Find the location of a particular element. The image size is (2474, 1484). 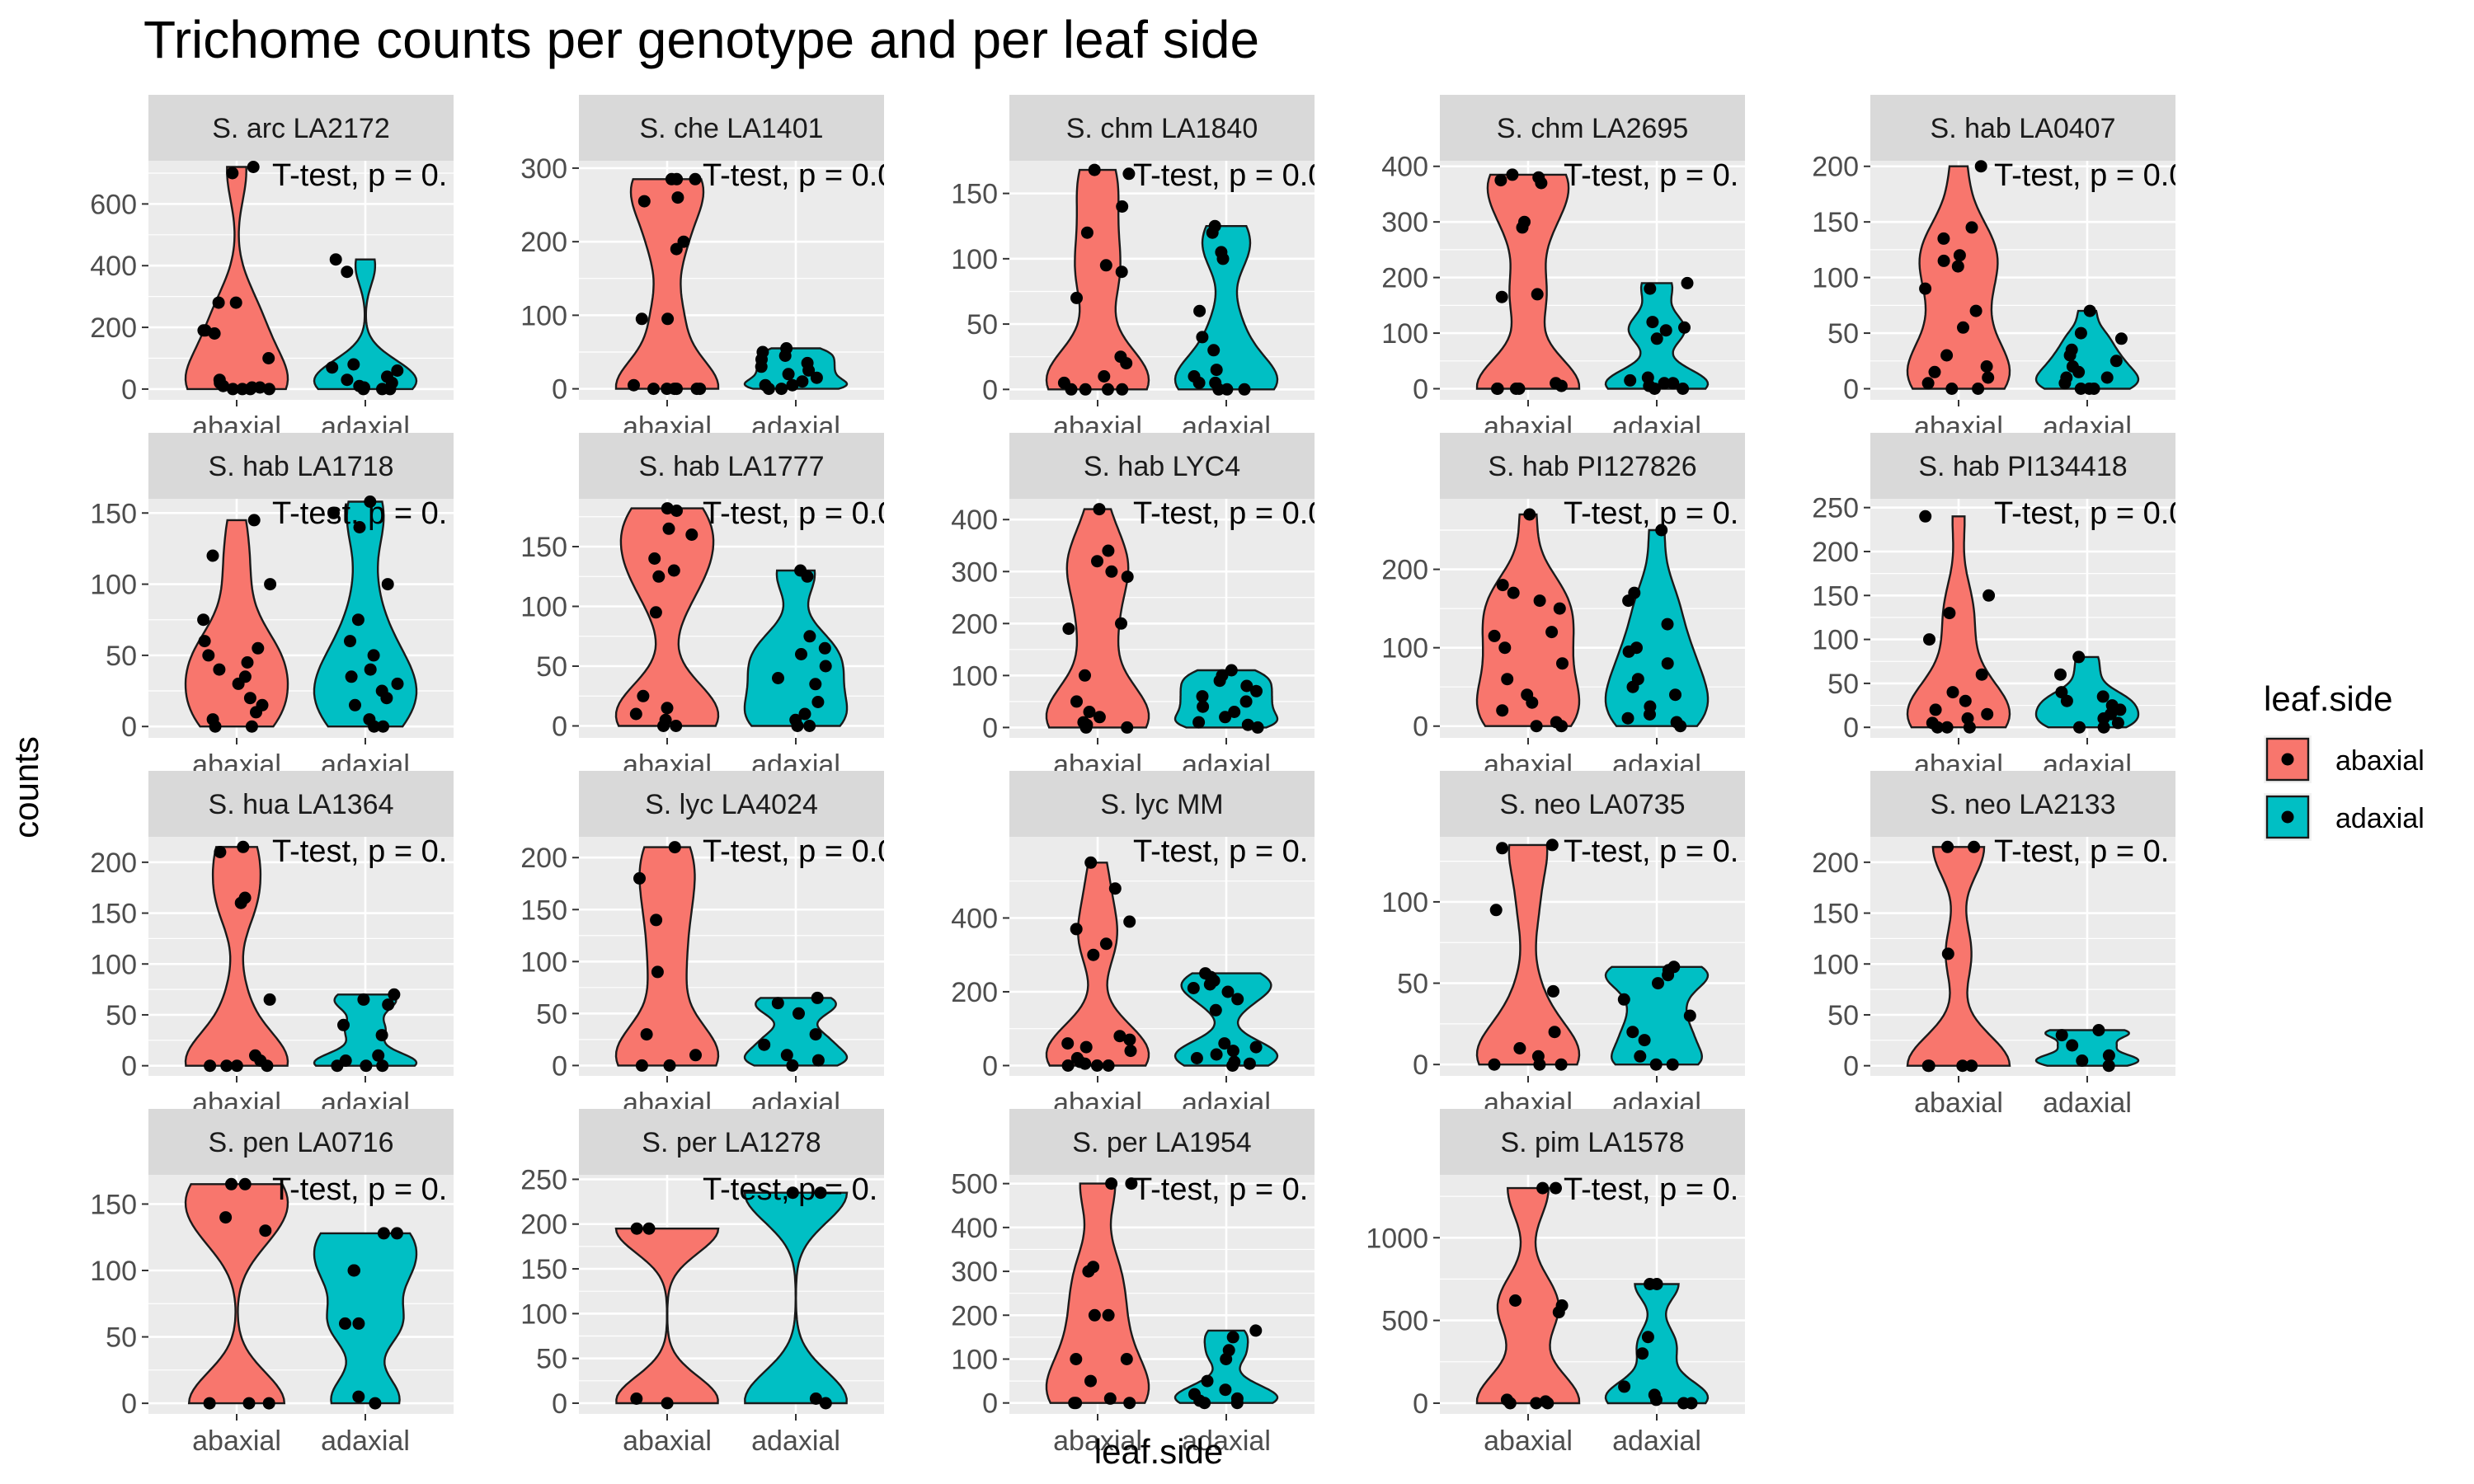

facet-strip-label: S. che LA1401 is located at coordinates (731, 128).